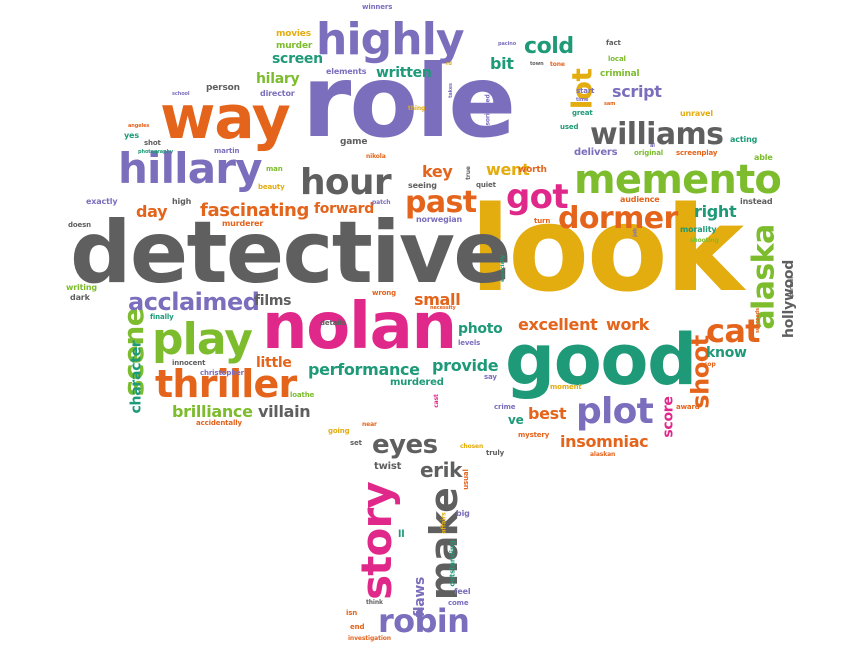  What do you see at coordinates (436, 401) in the screenshot?
I see `cloud-word: cast` at bounding box center [436, 401].